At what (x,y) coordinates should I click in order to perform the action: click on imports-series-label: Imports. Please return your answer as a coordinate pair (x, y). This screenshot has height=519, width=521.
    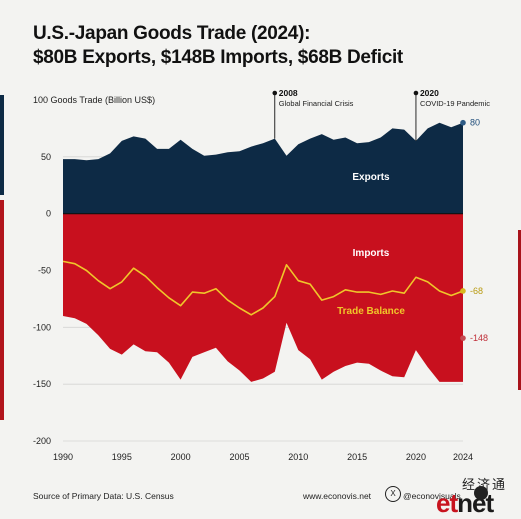
    Looking at the image, I should click on (371, 253).